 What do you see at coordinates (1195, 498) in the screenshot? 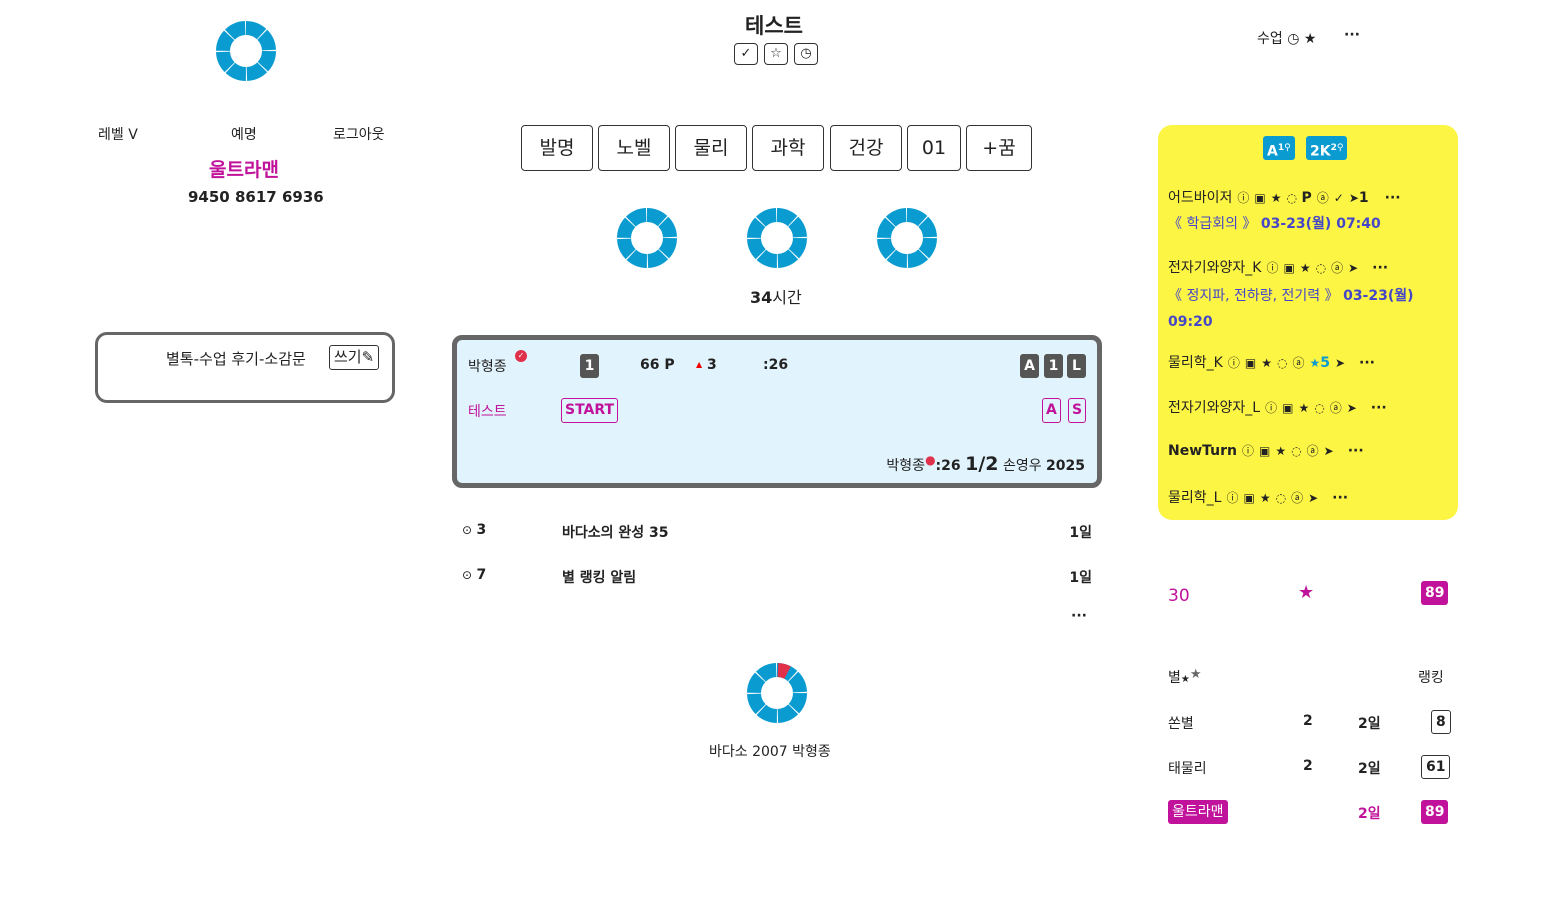
I see `course-name: 물리학_L` at bounding box center [1195, 498].